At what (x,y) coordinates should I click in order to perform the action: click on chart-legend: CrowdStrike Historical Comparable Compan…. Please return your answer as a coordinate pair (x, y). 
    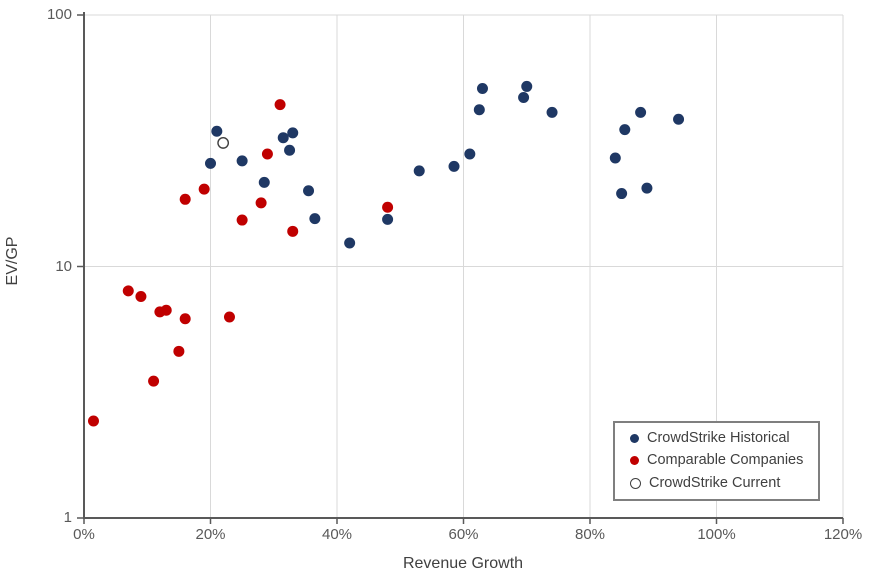
    Looking at the image, I should click on (716, 461).